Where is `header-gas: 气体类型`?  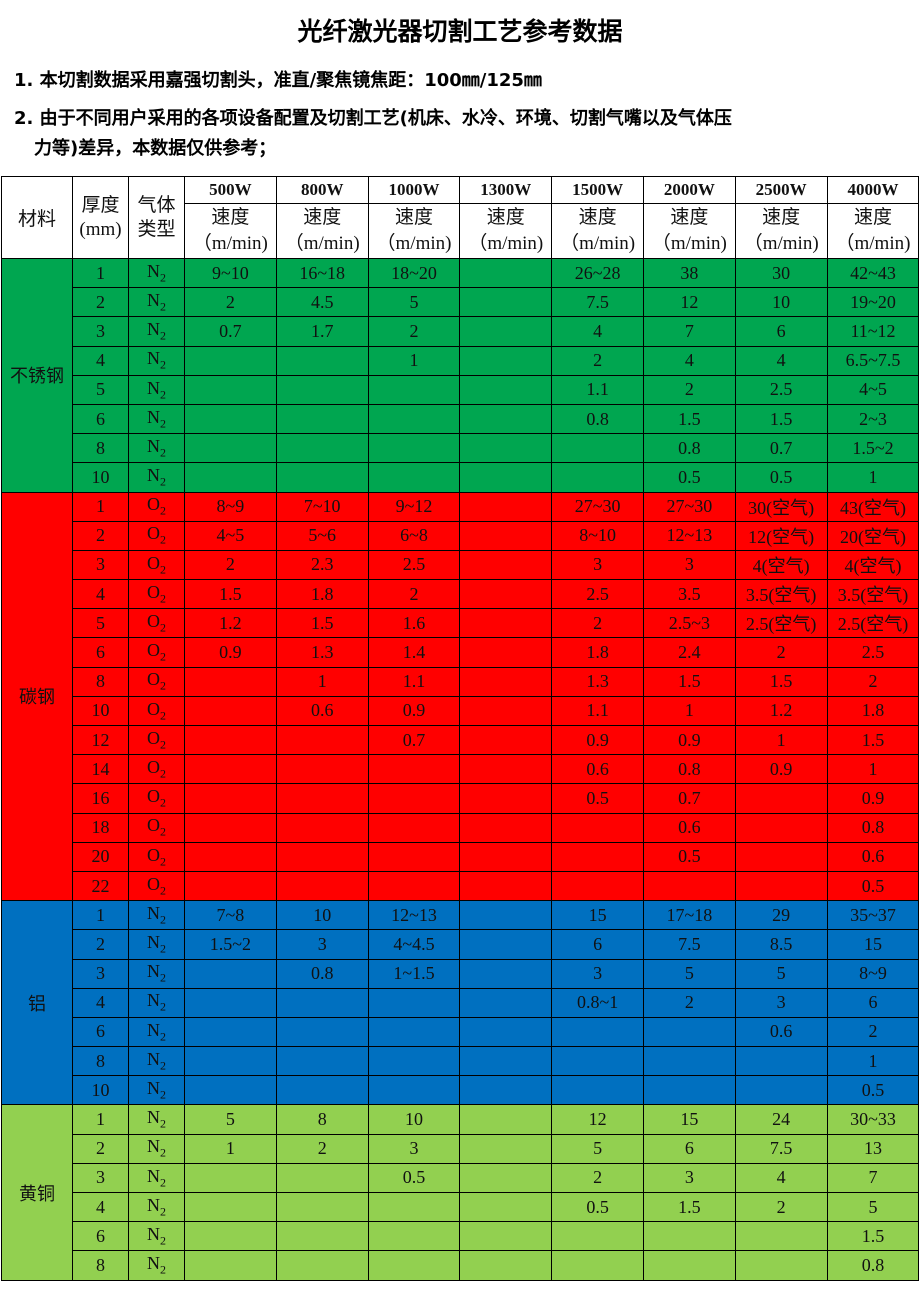 header-gas: 气体类型 is located at coordinates (156, 217).